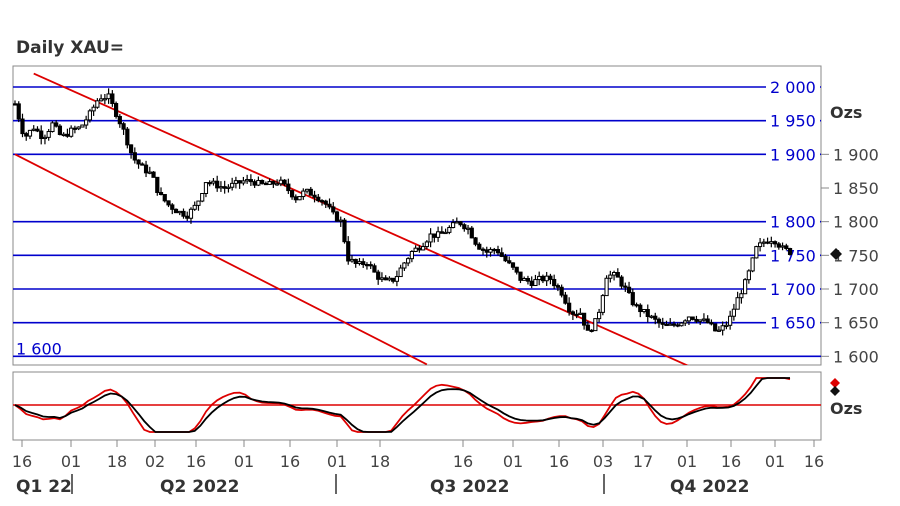 The image size is (900, 506). Describe the element at coordinates (710, 487) in the screenshot. I see `quarter-label: Q4 2022` at that location.